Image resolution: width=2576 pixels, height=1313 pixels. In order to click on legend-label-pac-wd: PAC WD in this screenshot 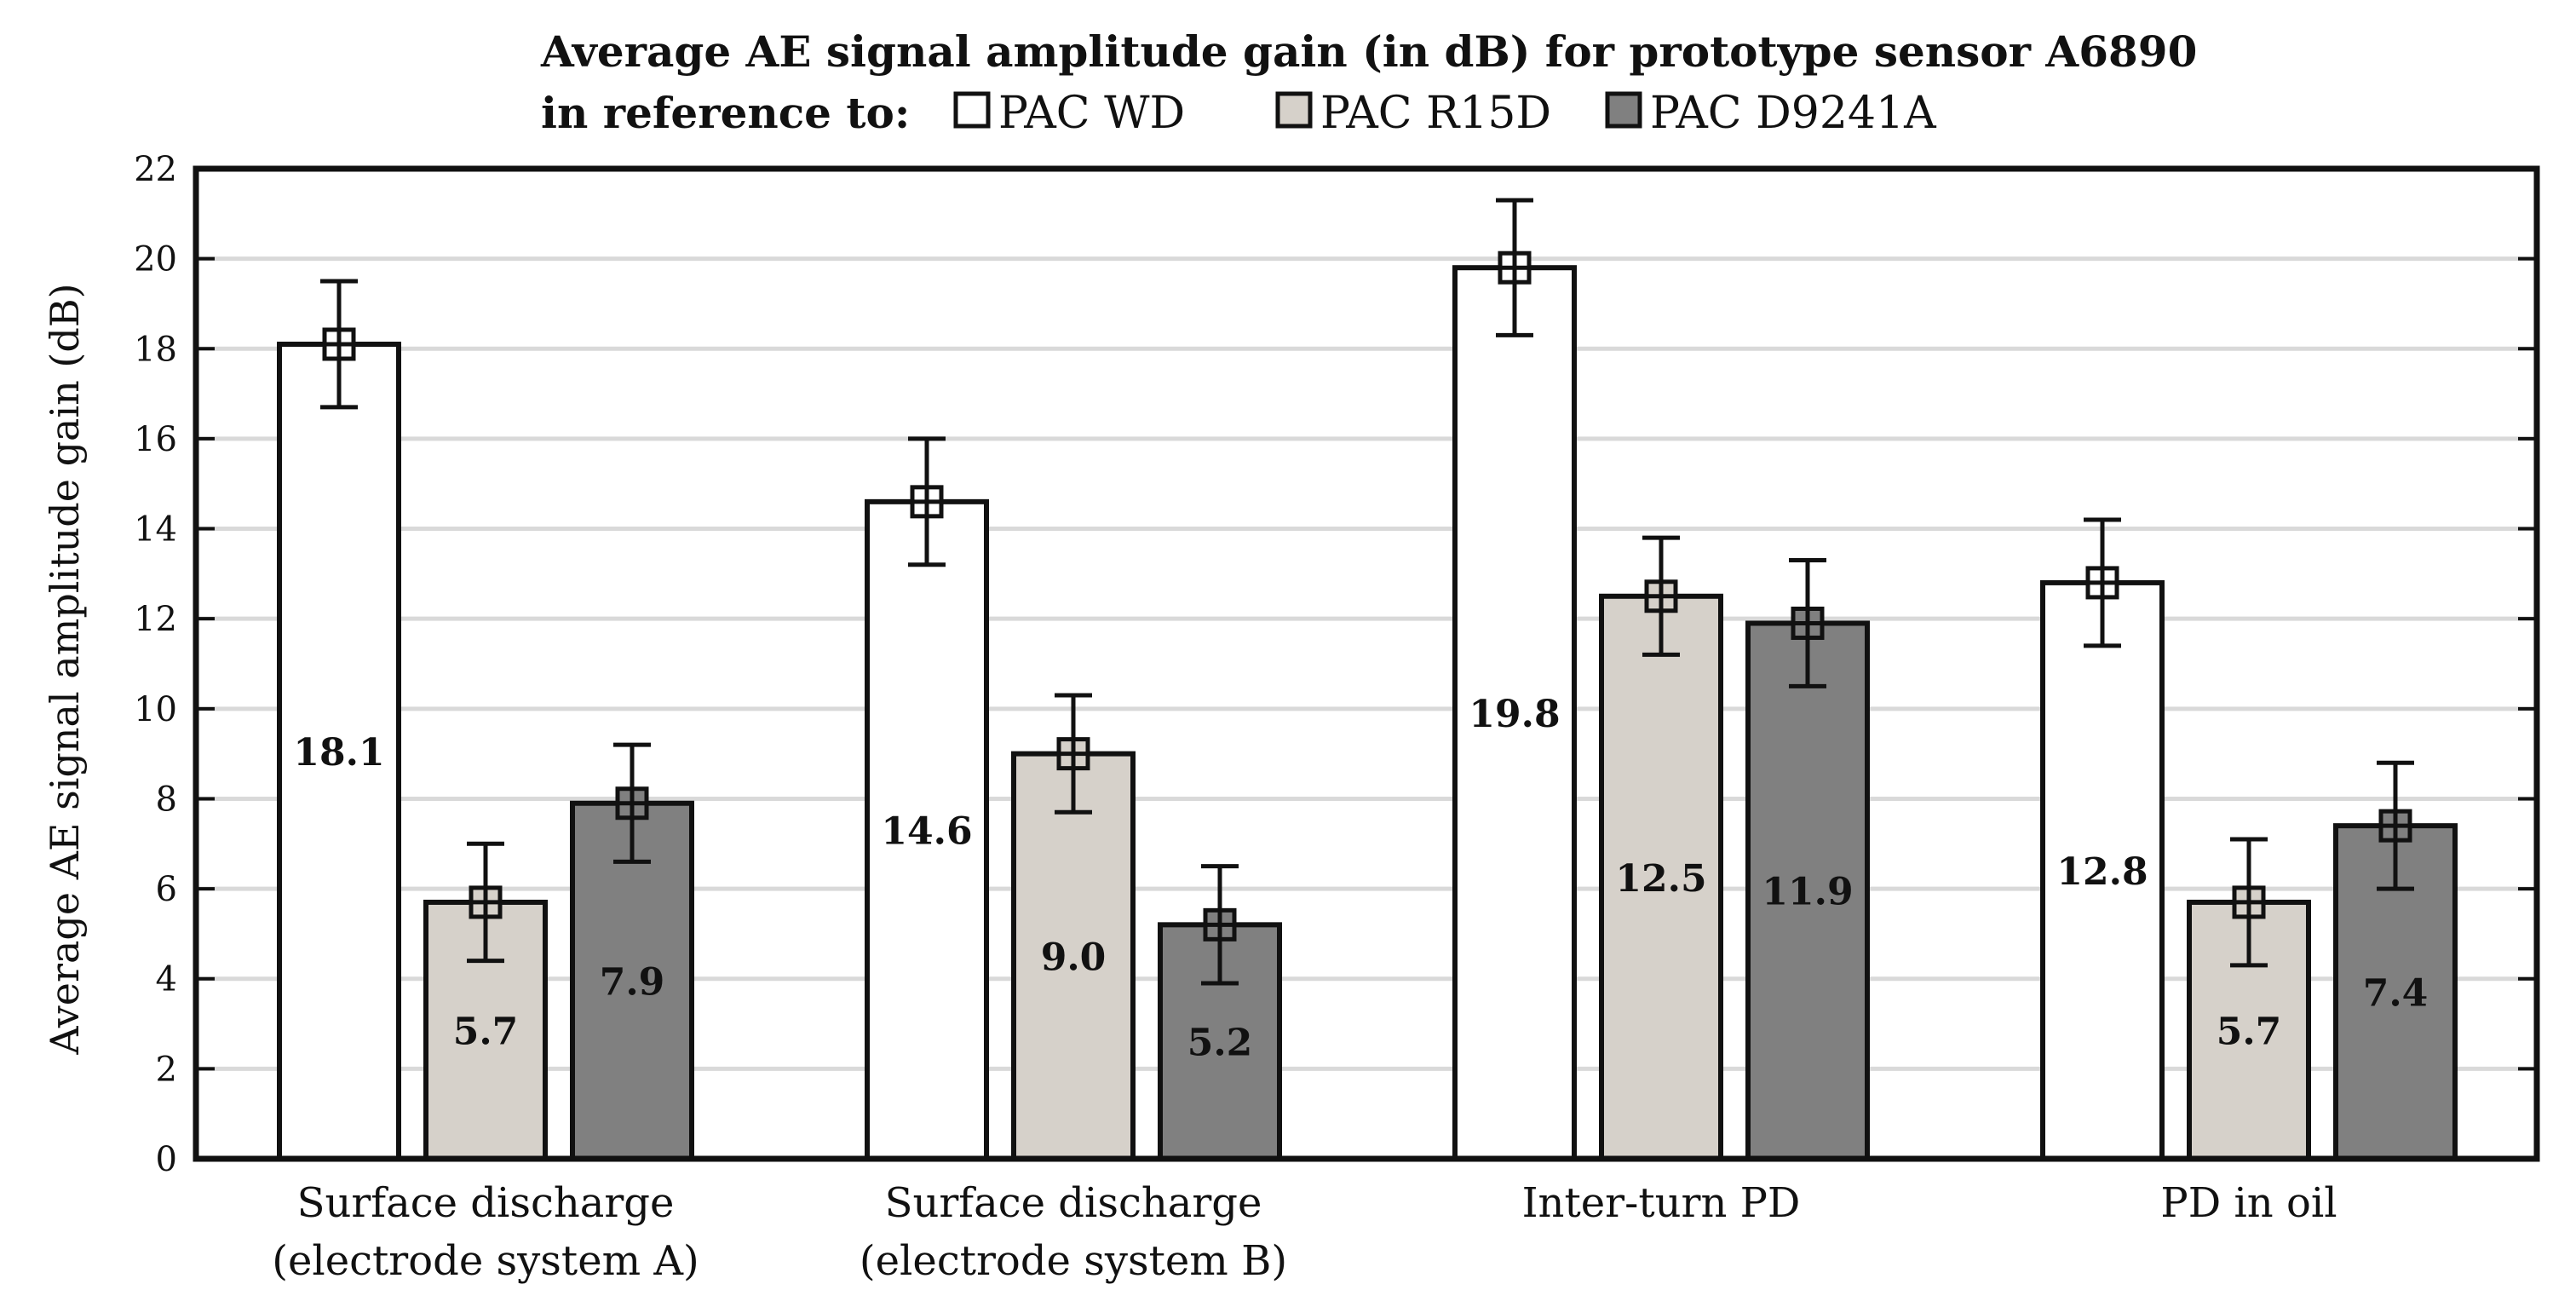, I will do `click(1091, 113)`.